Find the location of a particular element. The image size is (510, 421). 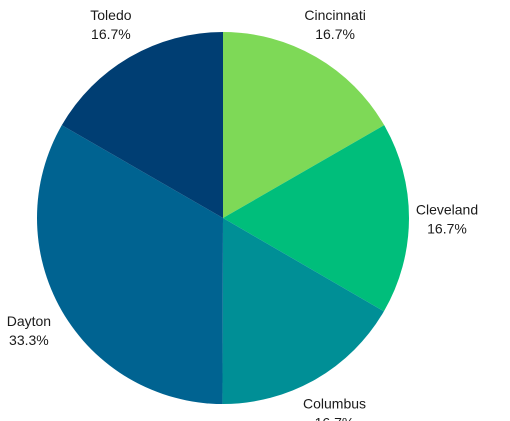

pie-slice-cincinnati is located at coordinates (304, 125).